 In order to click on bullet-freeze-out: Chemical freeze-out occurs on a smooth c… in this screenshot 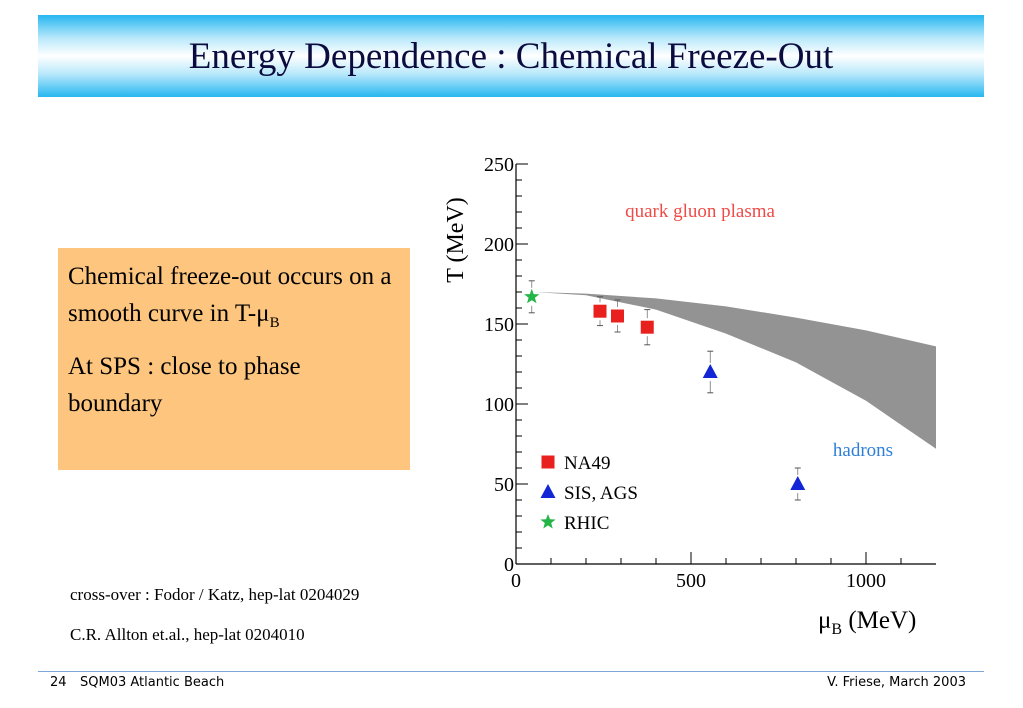, I will do `click(234, 300)`.